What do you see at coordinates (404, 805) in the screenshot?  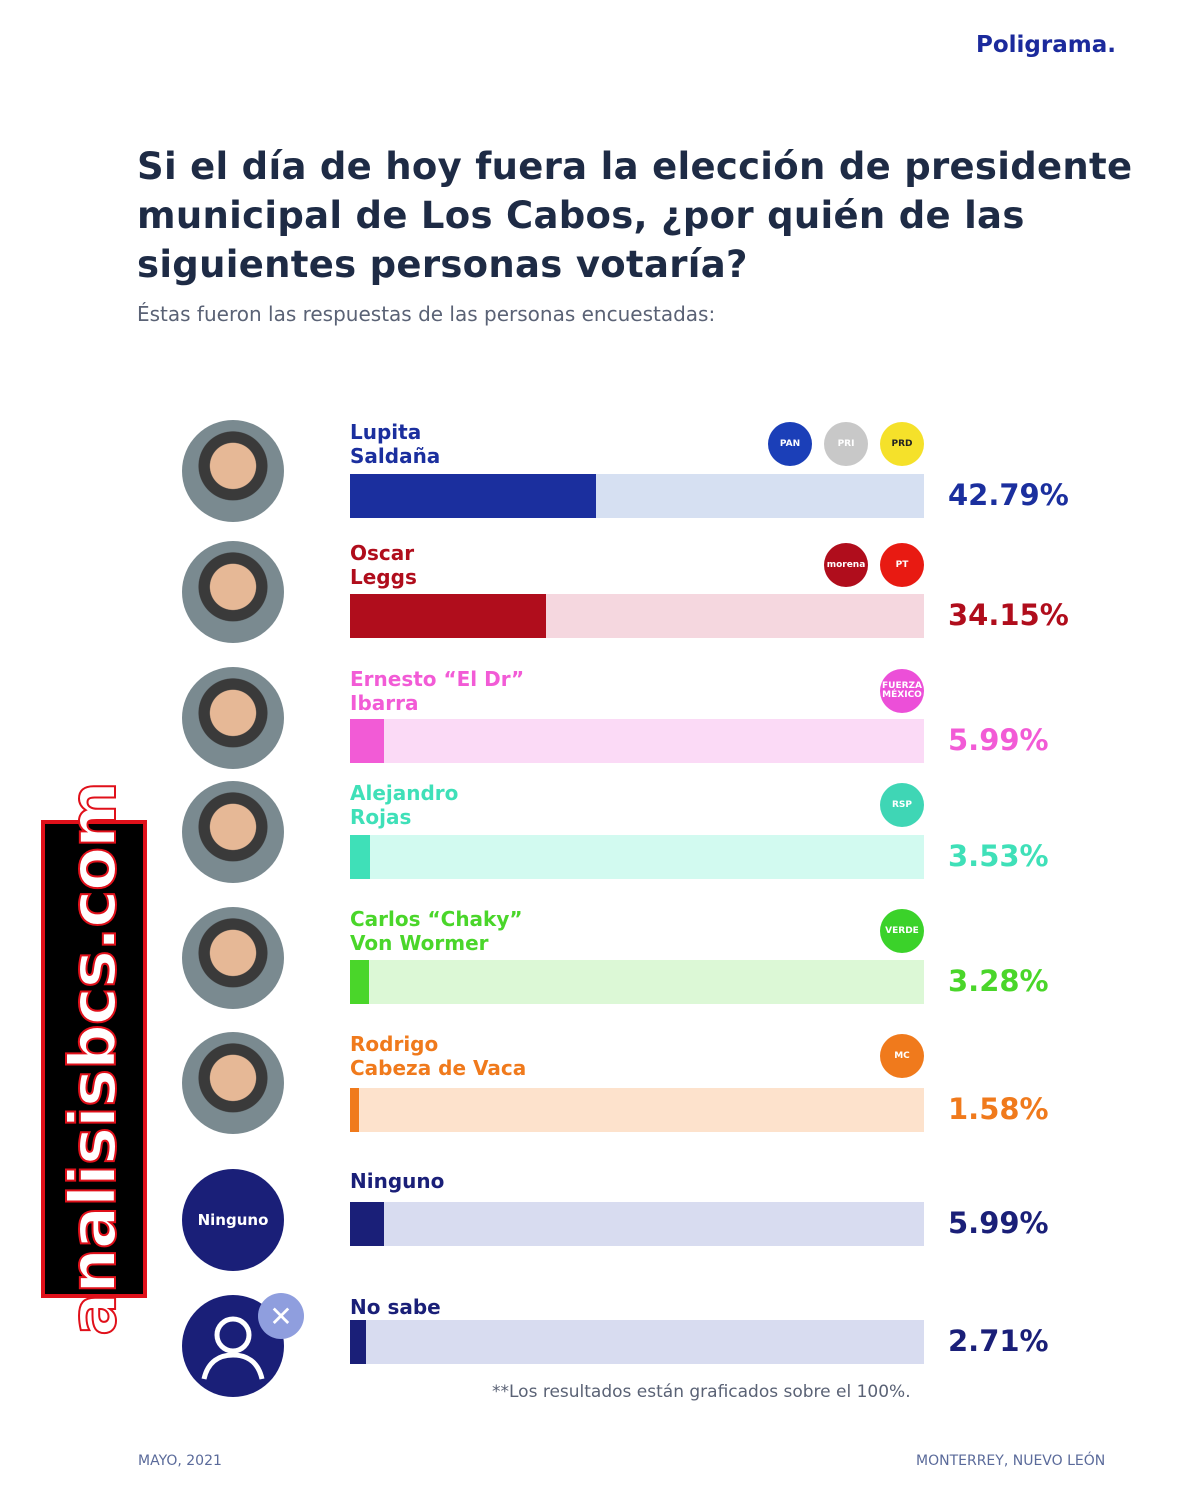 I see `candidate-name: Alejandro Rojas` at bounding box center [404, 805].